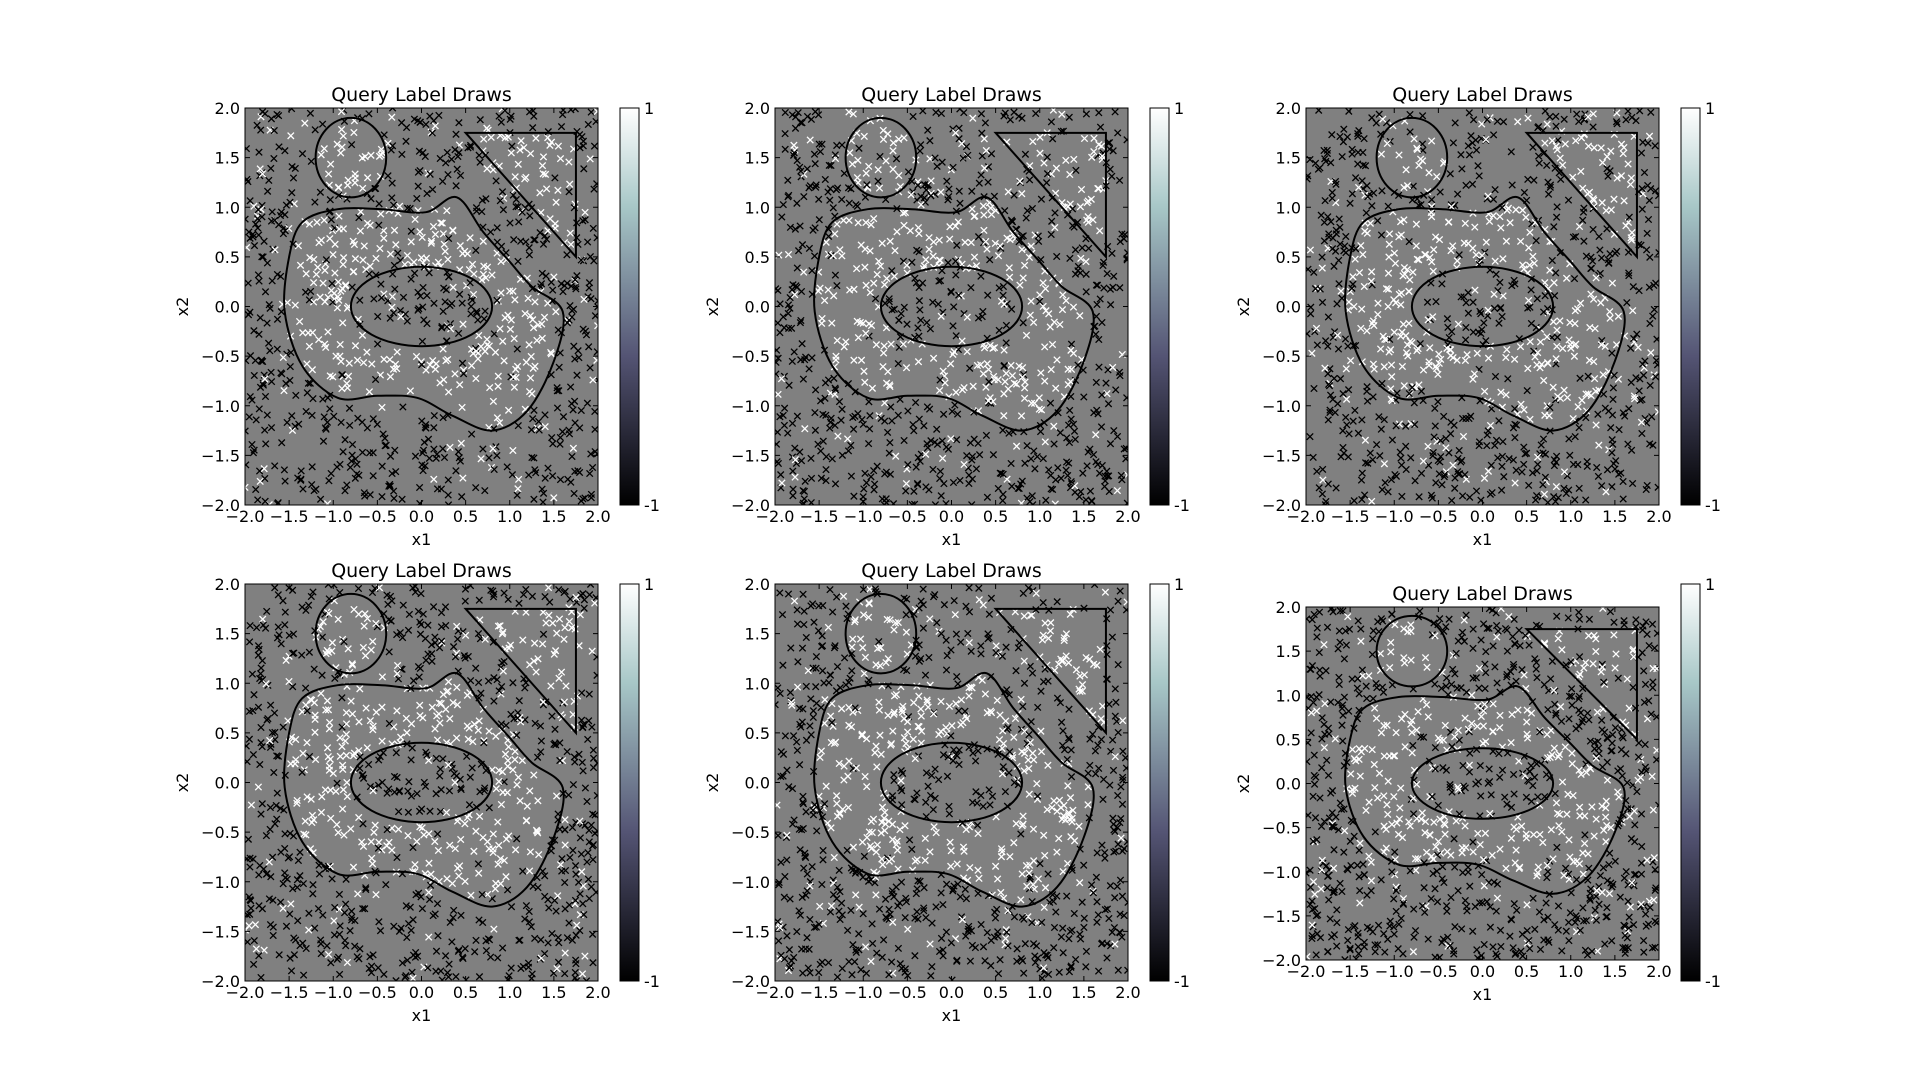  I want to click on y-tick-label: 0.0, so click(227, 307).